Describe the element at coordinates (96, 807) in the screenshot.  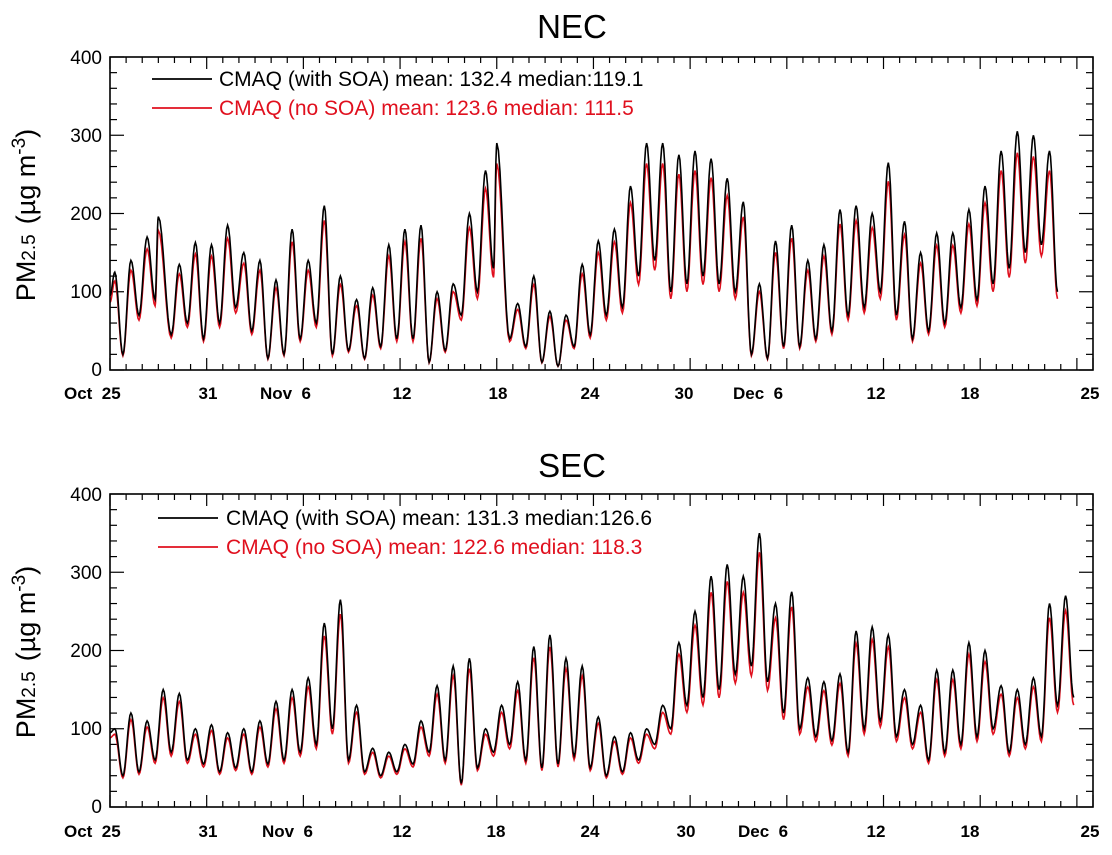
I see `sec-ytick-0: 0` at that location.